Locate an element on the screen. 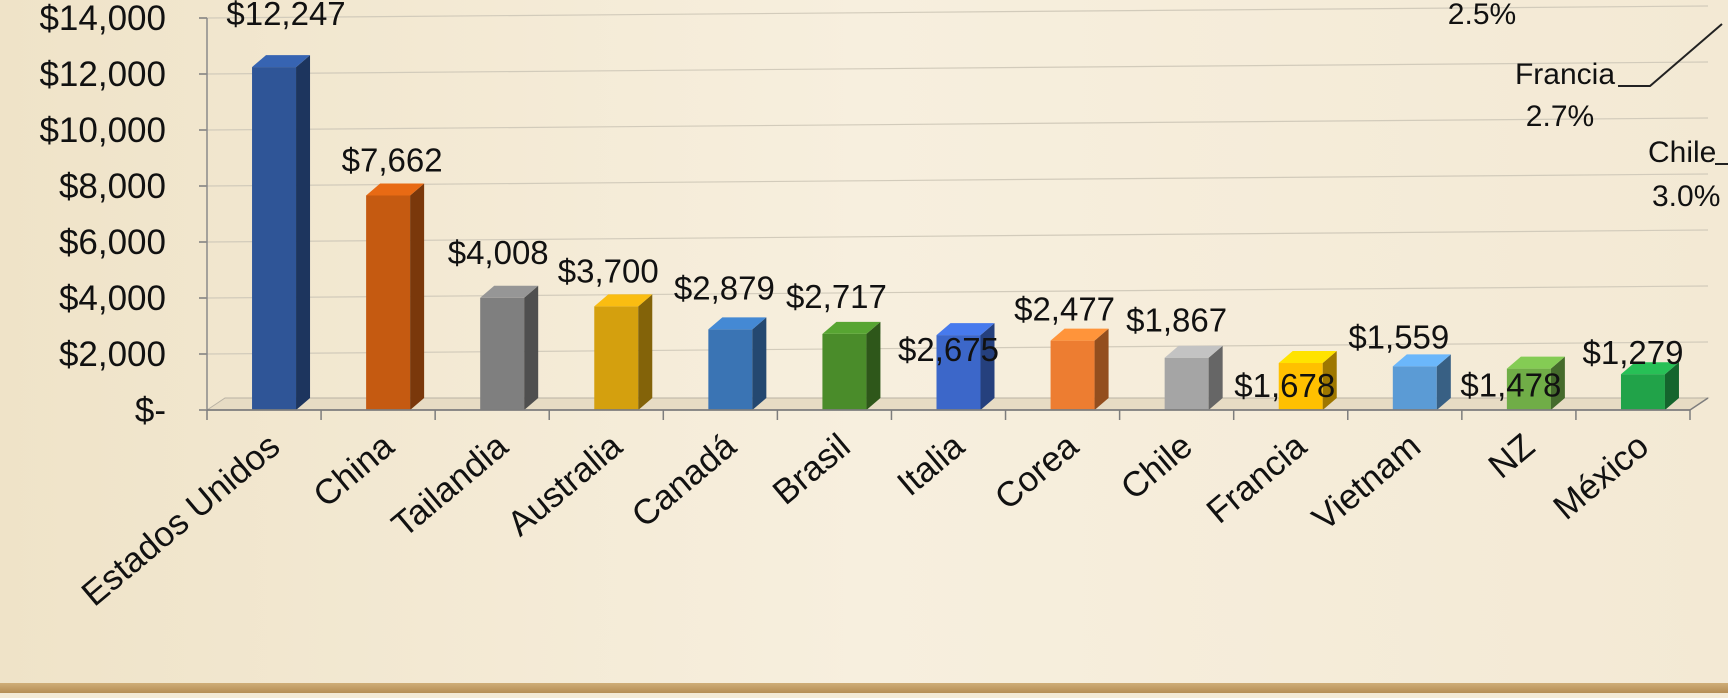  data-label: $4,008 is located at coordinates (498, 252).